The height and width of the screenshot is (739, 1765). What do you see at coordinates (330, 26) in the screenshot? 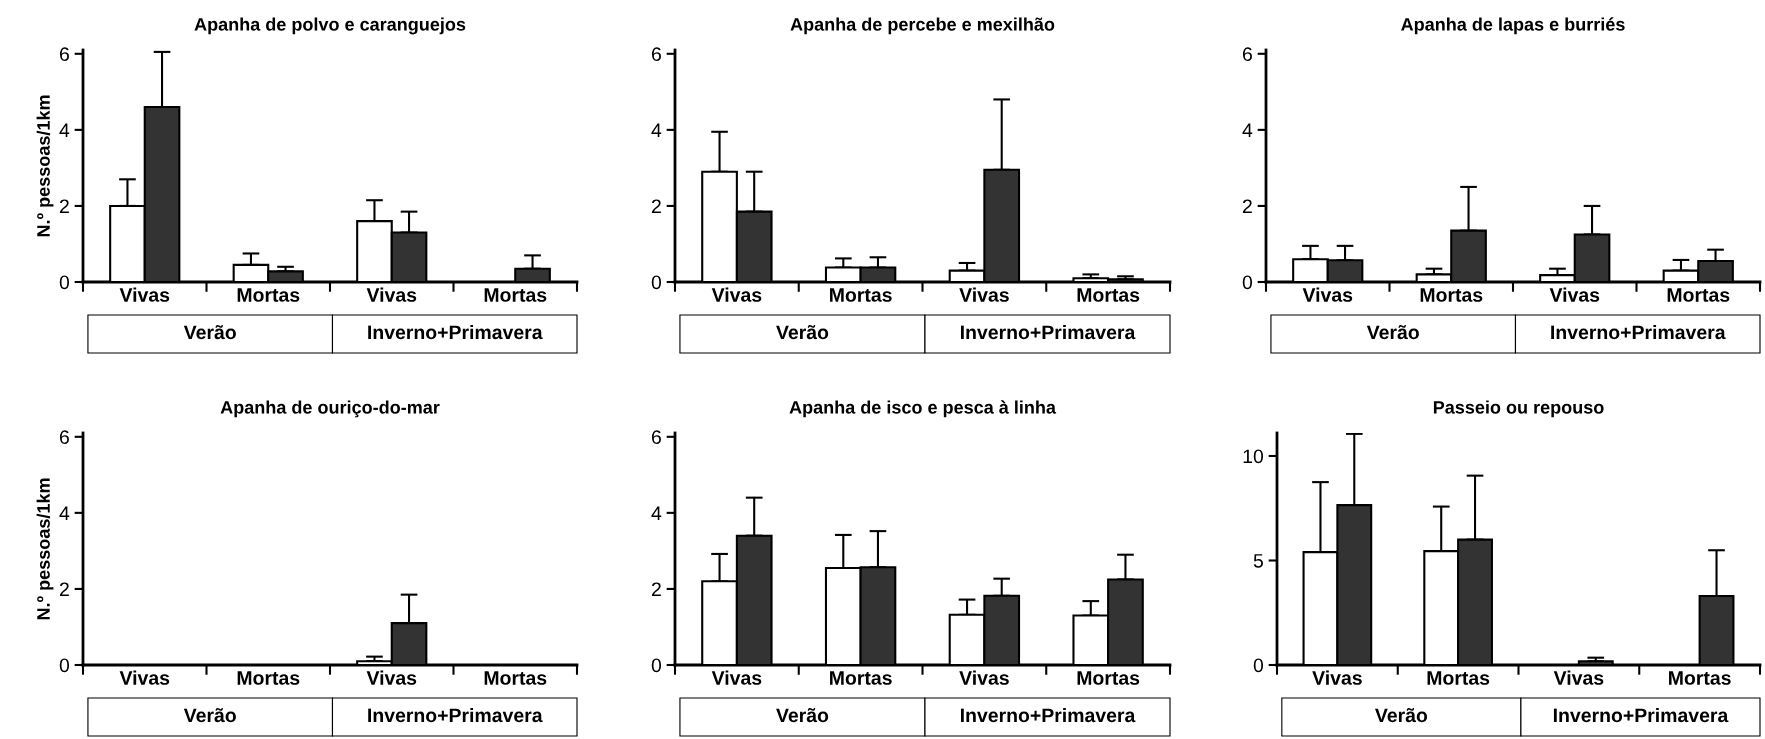
I see `chart-title: Apanha de polvo e caranguejos` at bounding box center [330, 26].